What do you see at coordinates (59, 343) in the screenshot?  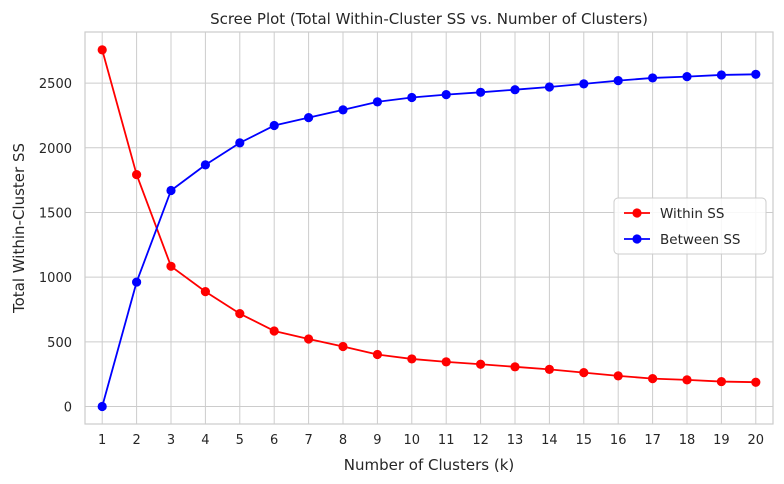 I see `y-tick-label: 500` at bounding box center [59, 343].